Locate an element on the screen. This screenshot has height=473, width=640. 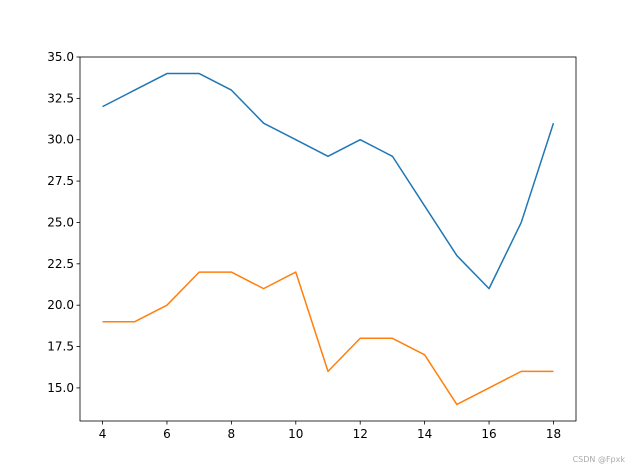
y-tick-label: 17.5 is located at coordinates (60, 347).